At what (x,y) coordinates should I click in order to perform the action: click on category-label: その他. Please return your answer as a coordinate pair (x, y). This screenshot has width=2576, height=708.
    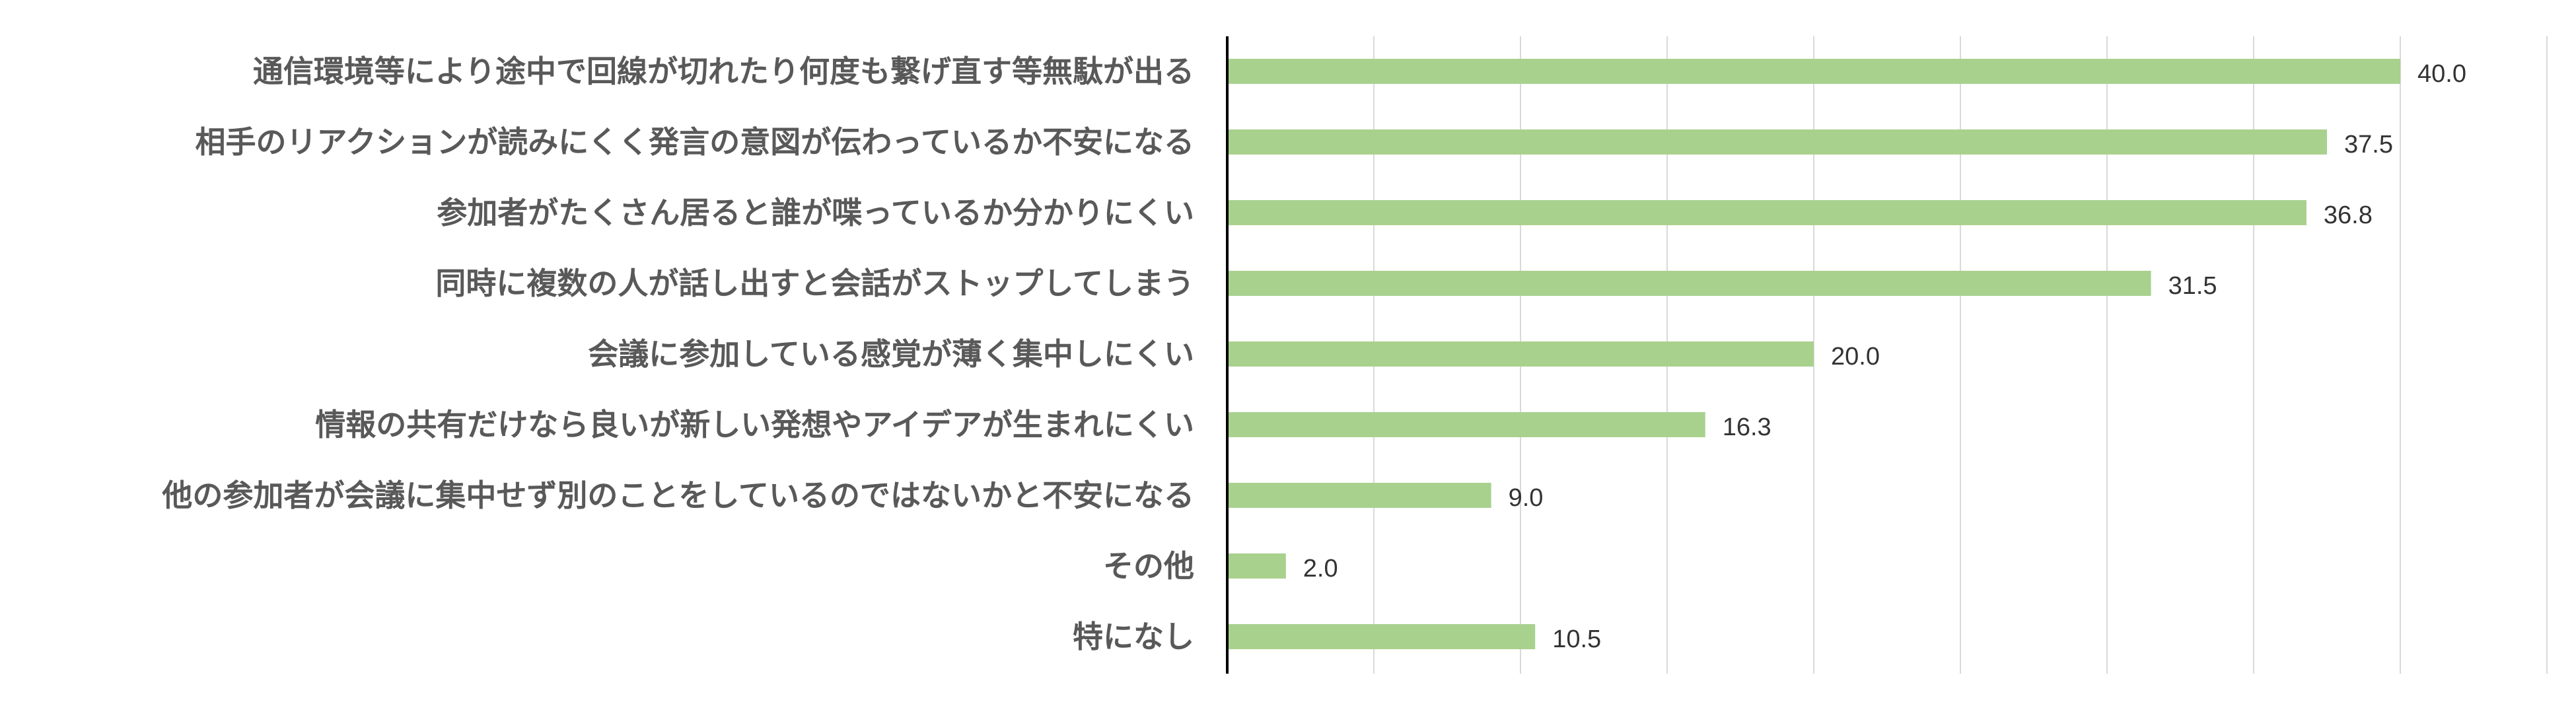
    Looking at the image, I should click on (1149, 566).